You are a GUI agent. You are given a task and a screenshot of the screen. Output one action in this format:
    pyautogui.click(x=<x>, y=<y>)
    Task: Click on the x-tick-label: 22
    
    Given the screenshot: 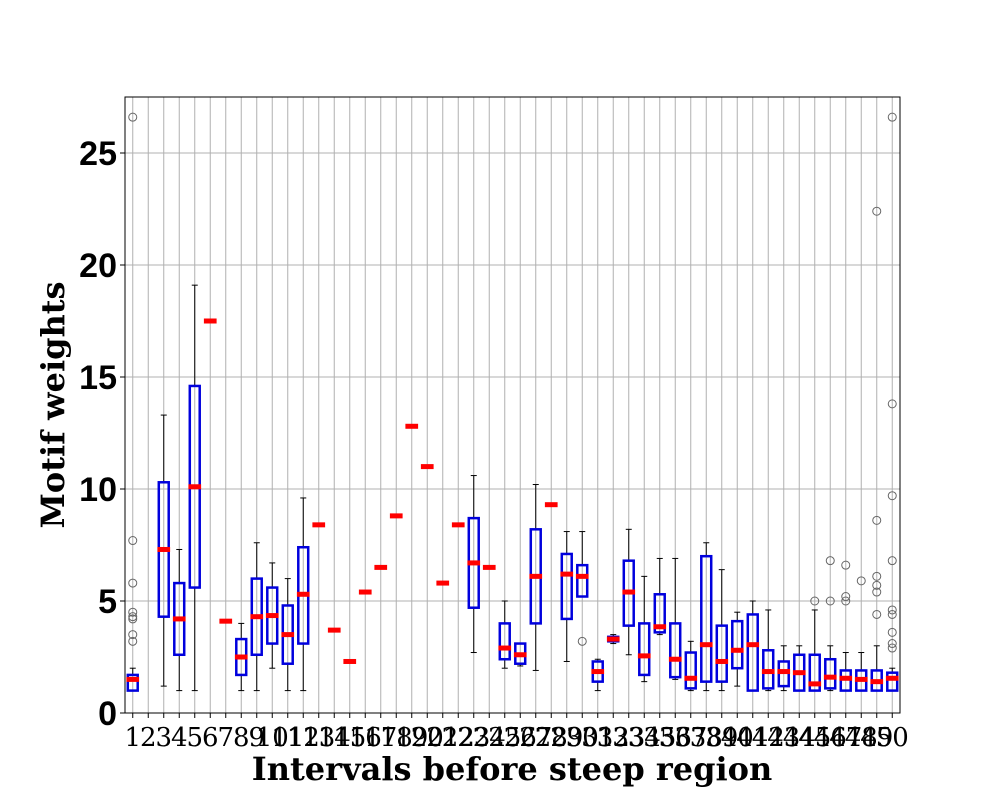 What is the action you would take?
    pyautogui.click(x=458, y=738)
    